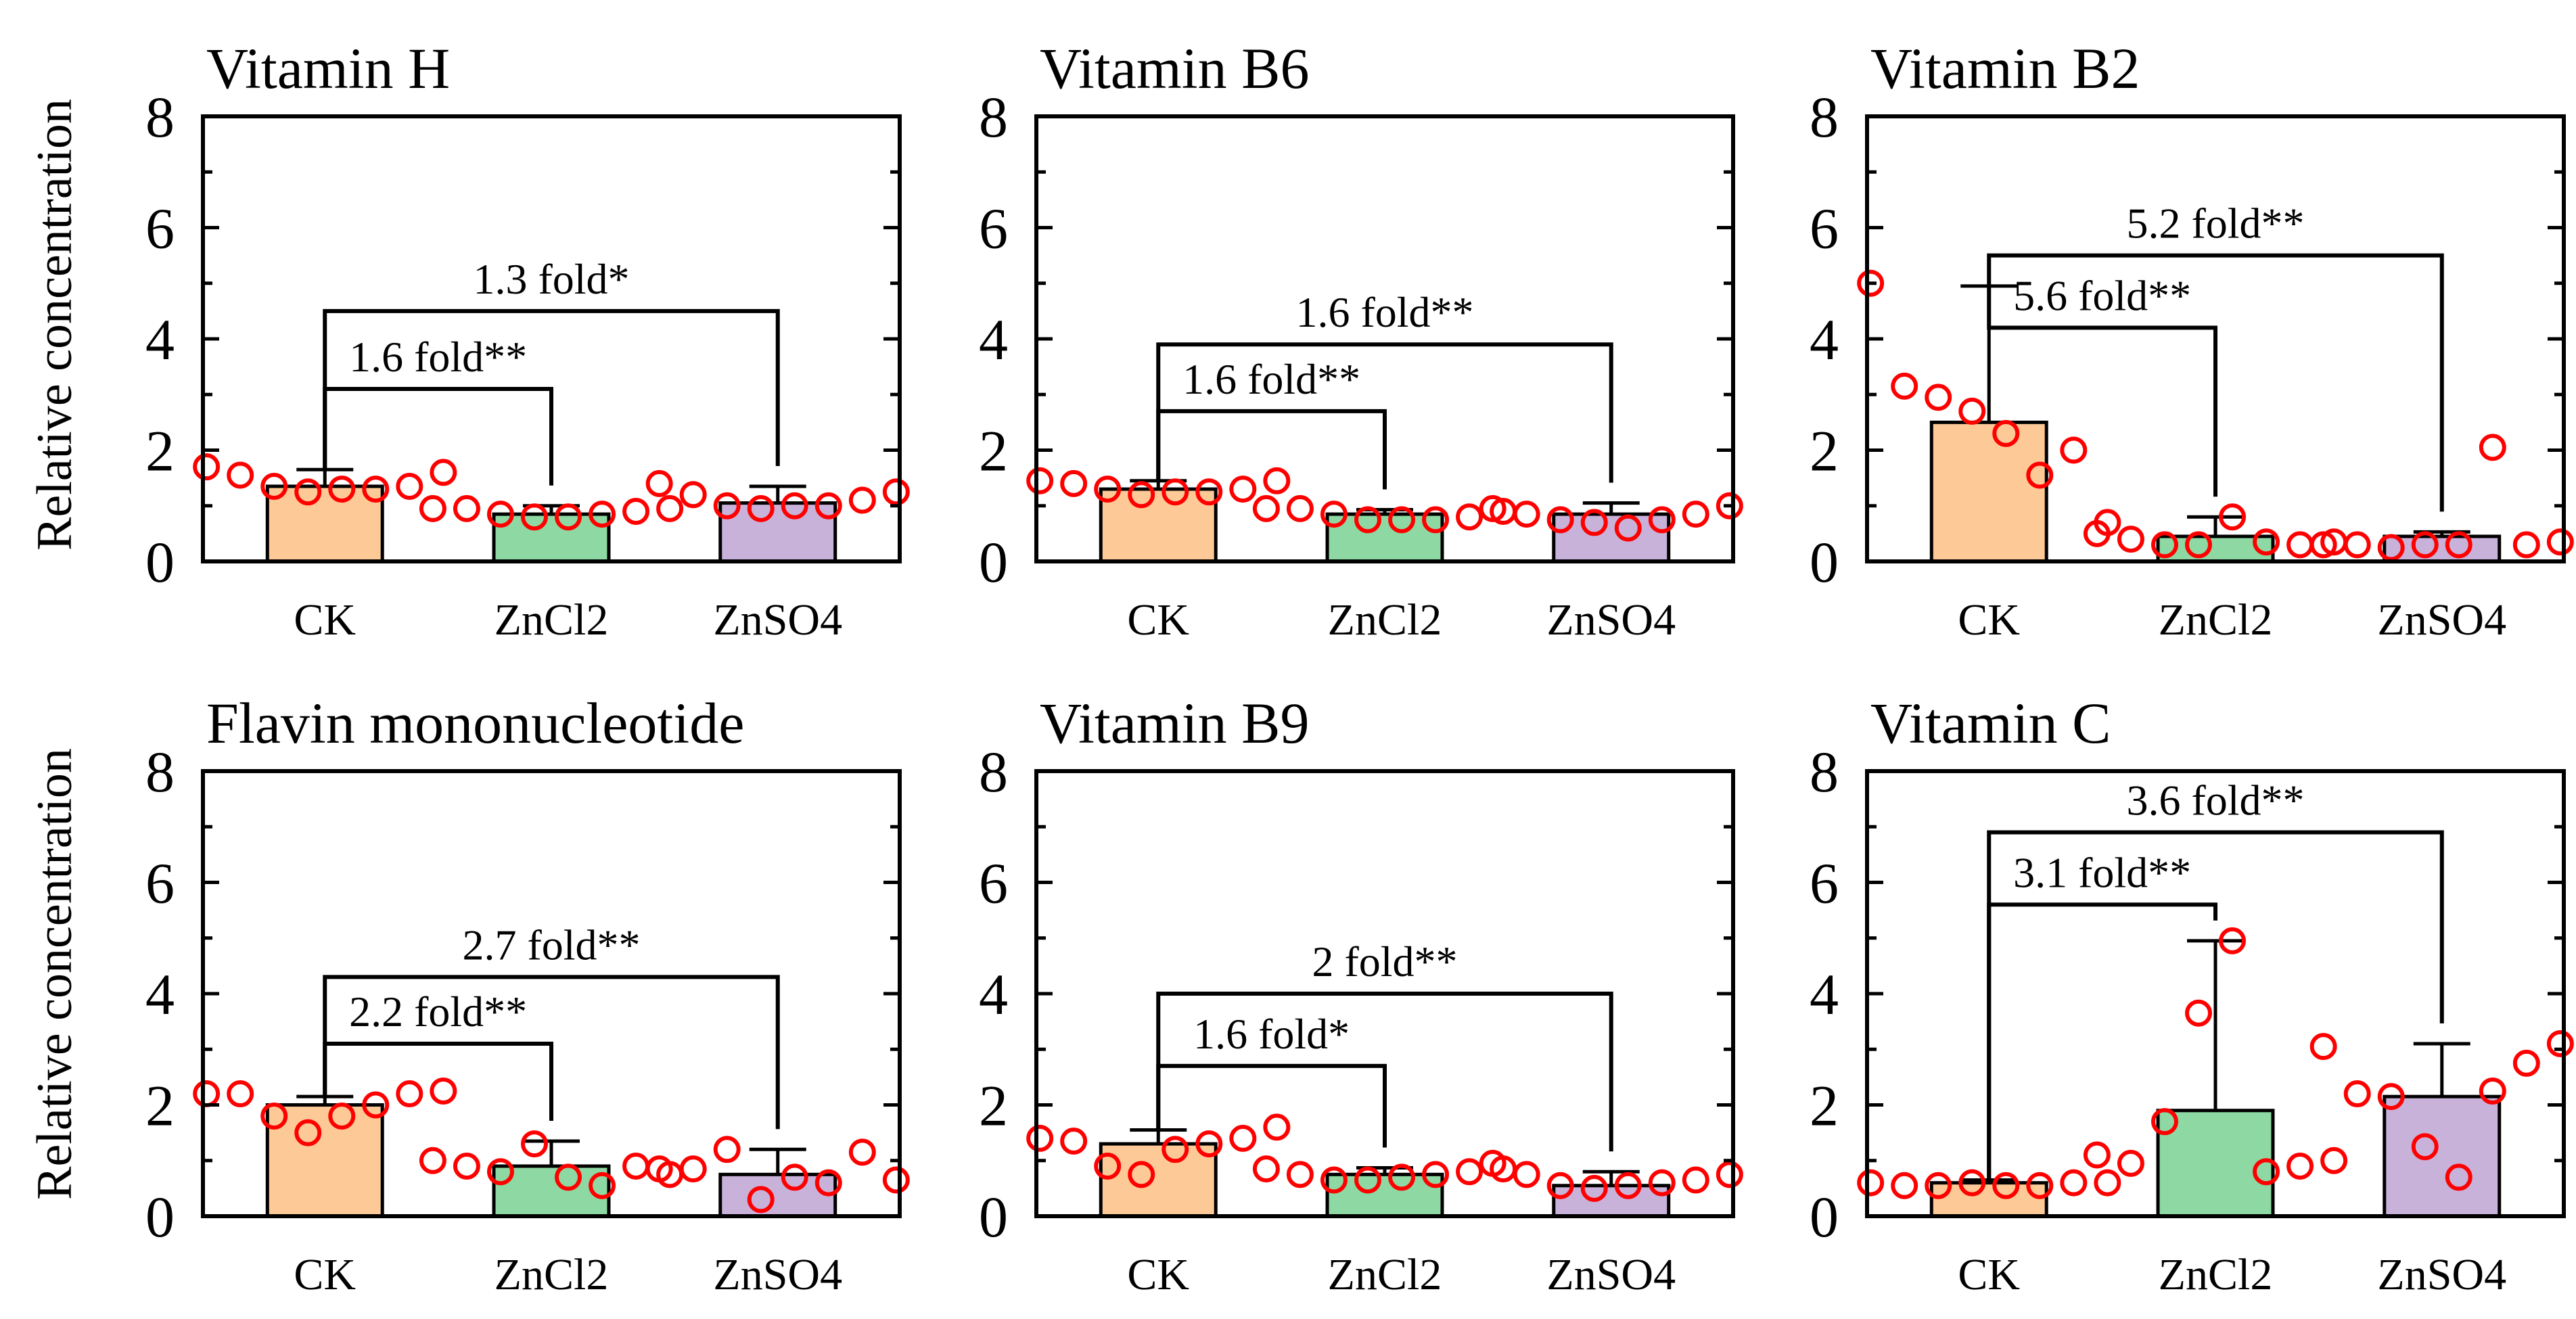 The height and width of the screenshot is (1319, 2576). Describe the element at coordinates (1384, 312) in the screenshot. I see `comparison-label-2: 1.6 fold**` at that location.